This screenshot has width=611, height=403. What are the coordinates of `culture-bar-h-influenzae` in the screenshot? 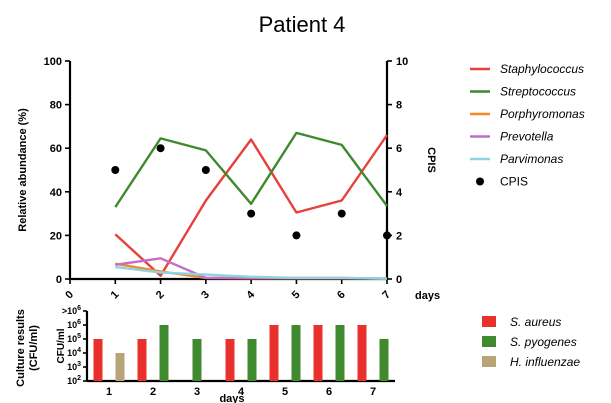 It's located at (120, 367).